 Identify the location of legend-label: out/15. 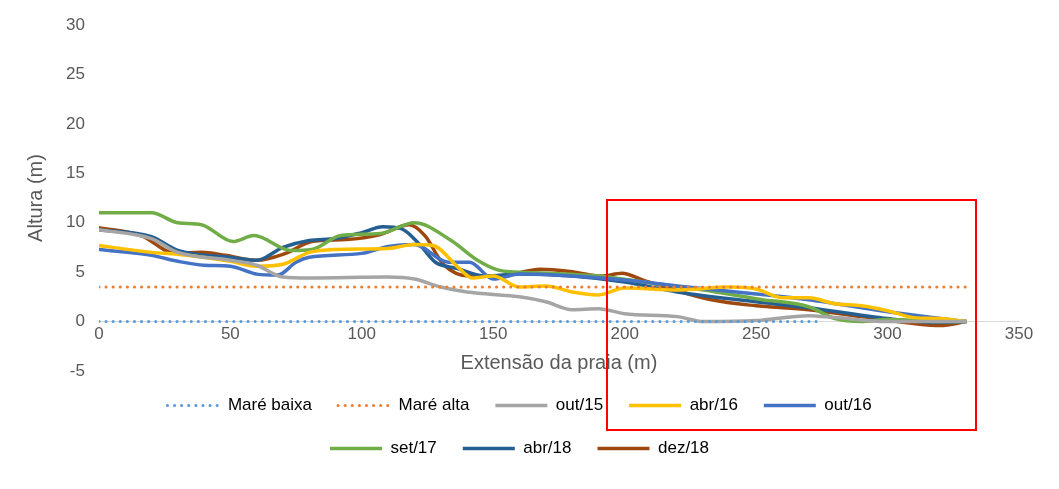
(579, 405).